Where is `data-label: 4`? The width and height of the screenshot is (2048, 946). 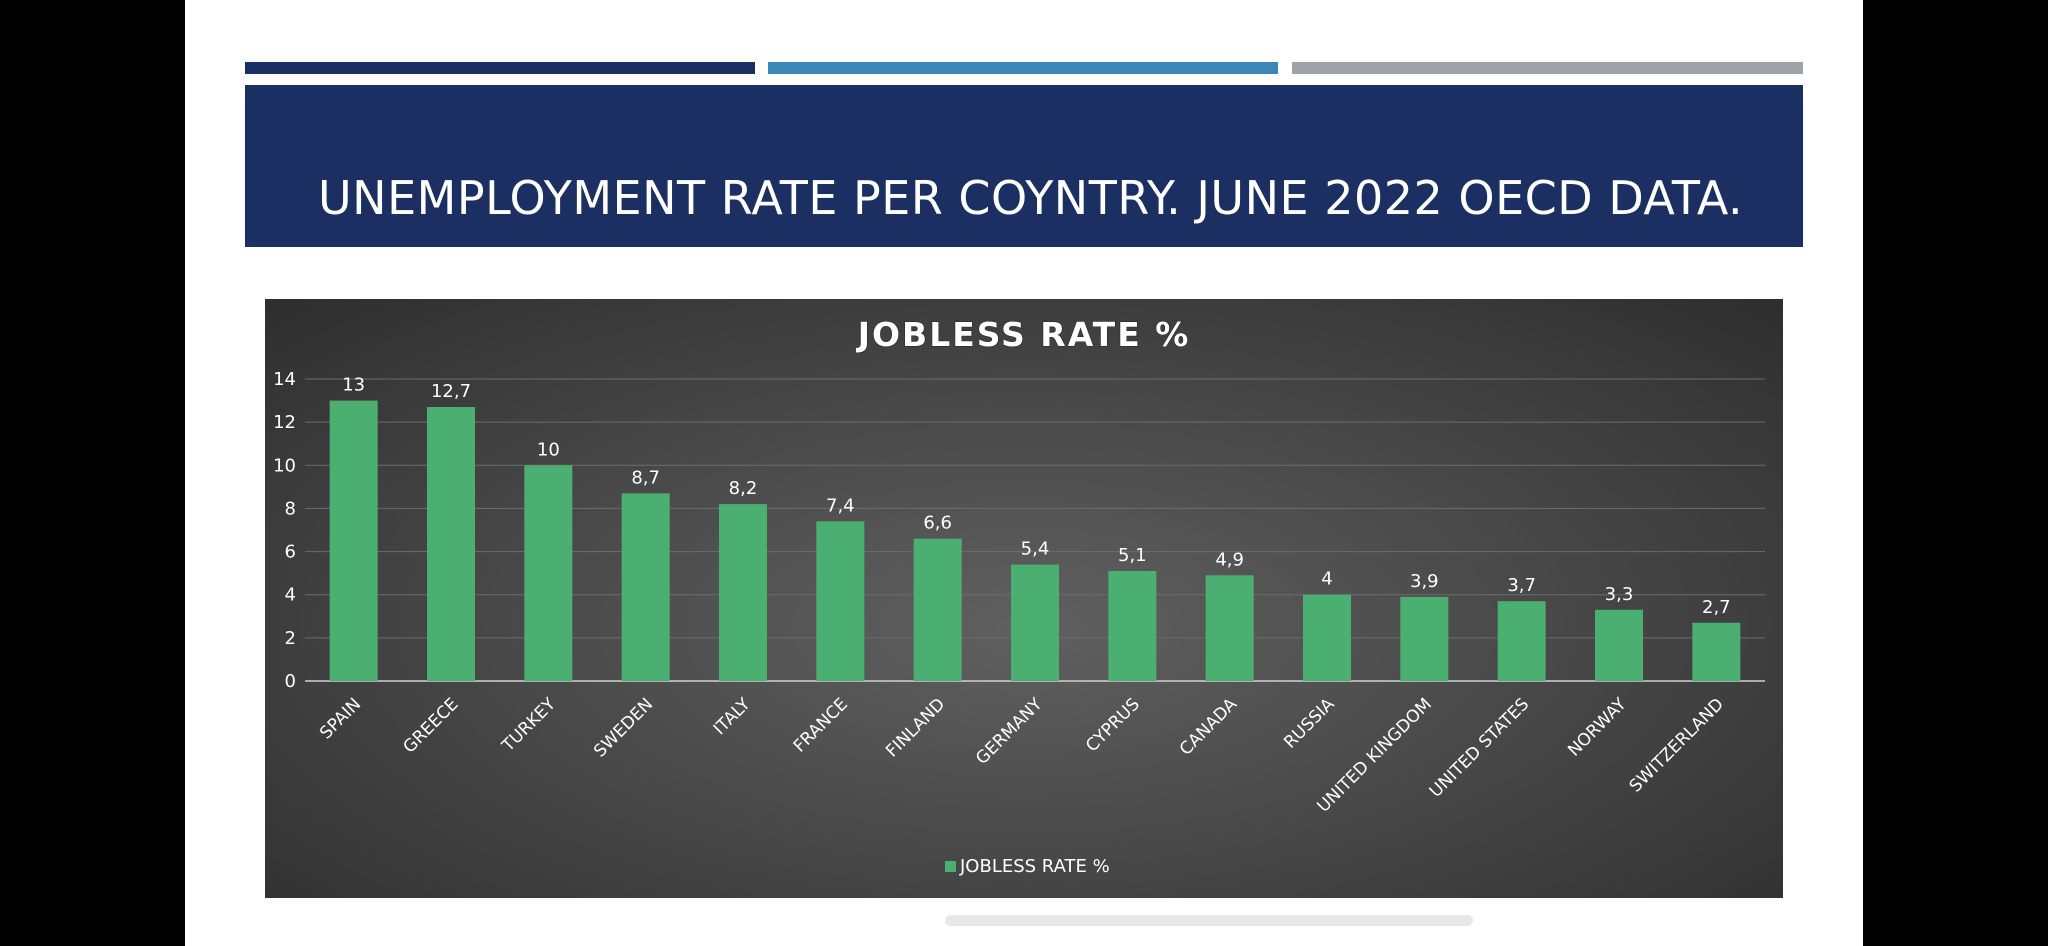 data-label: 4 is located at coordinates (1326, 579).